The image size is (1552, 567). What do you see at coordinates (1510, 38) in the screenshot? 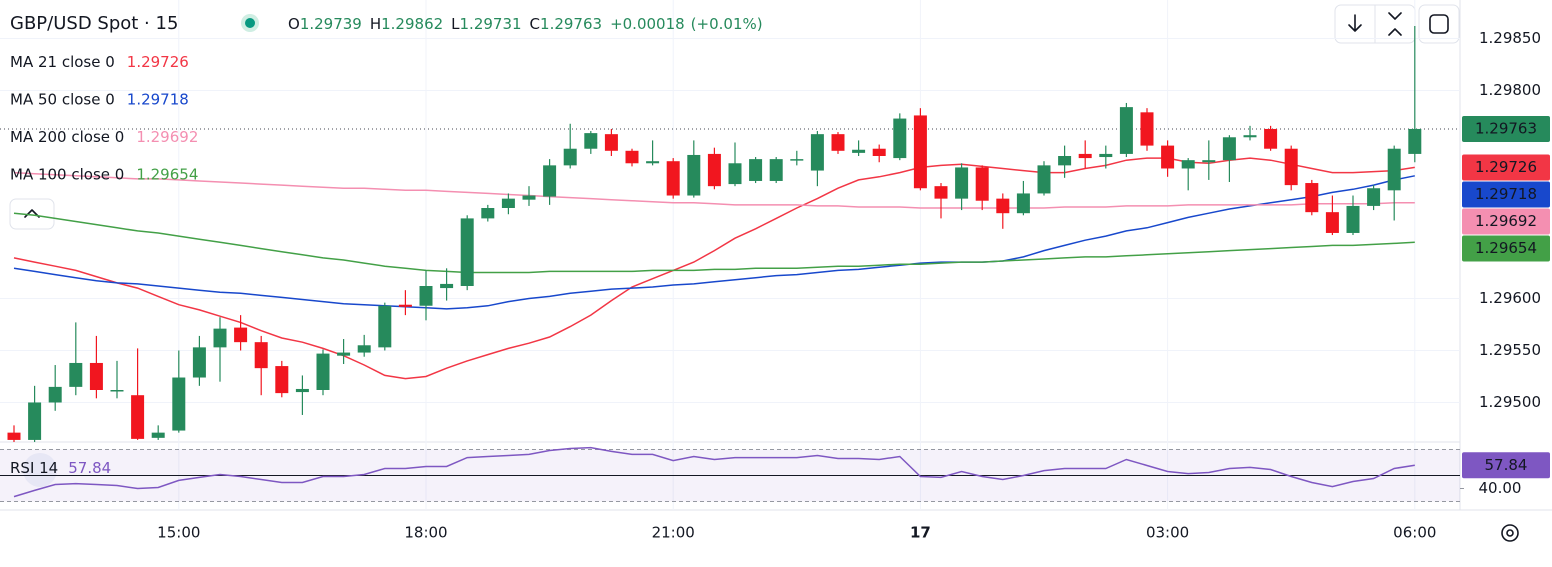
I see `y-tick-label: 1.29850` at bounding box center [1510, 38].